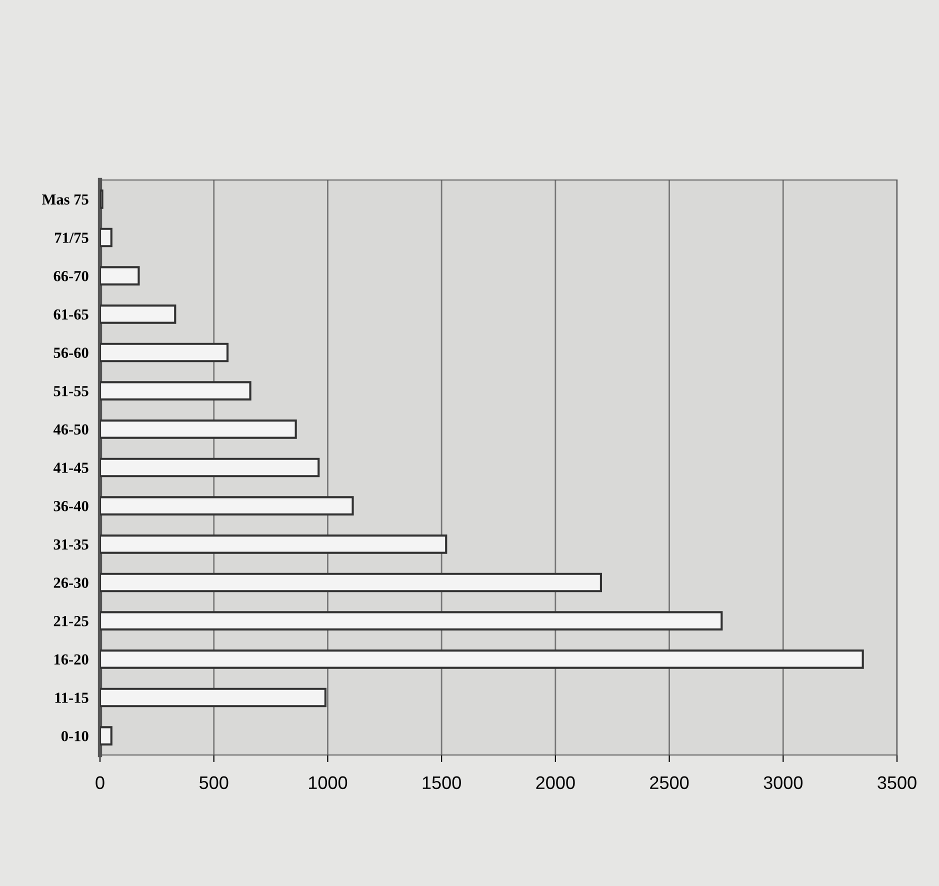 The height and width of the screenshot is (886, 939). Describe the element at coordinates (214, 783) in the screenshot. I see `x-tick-label: 500` at that location.